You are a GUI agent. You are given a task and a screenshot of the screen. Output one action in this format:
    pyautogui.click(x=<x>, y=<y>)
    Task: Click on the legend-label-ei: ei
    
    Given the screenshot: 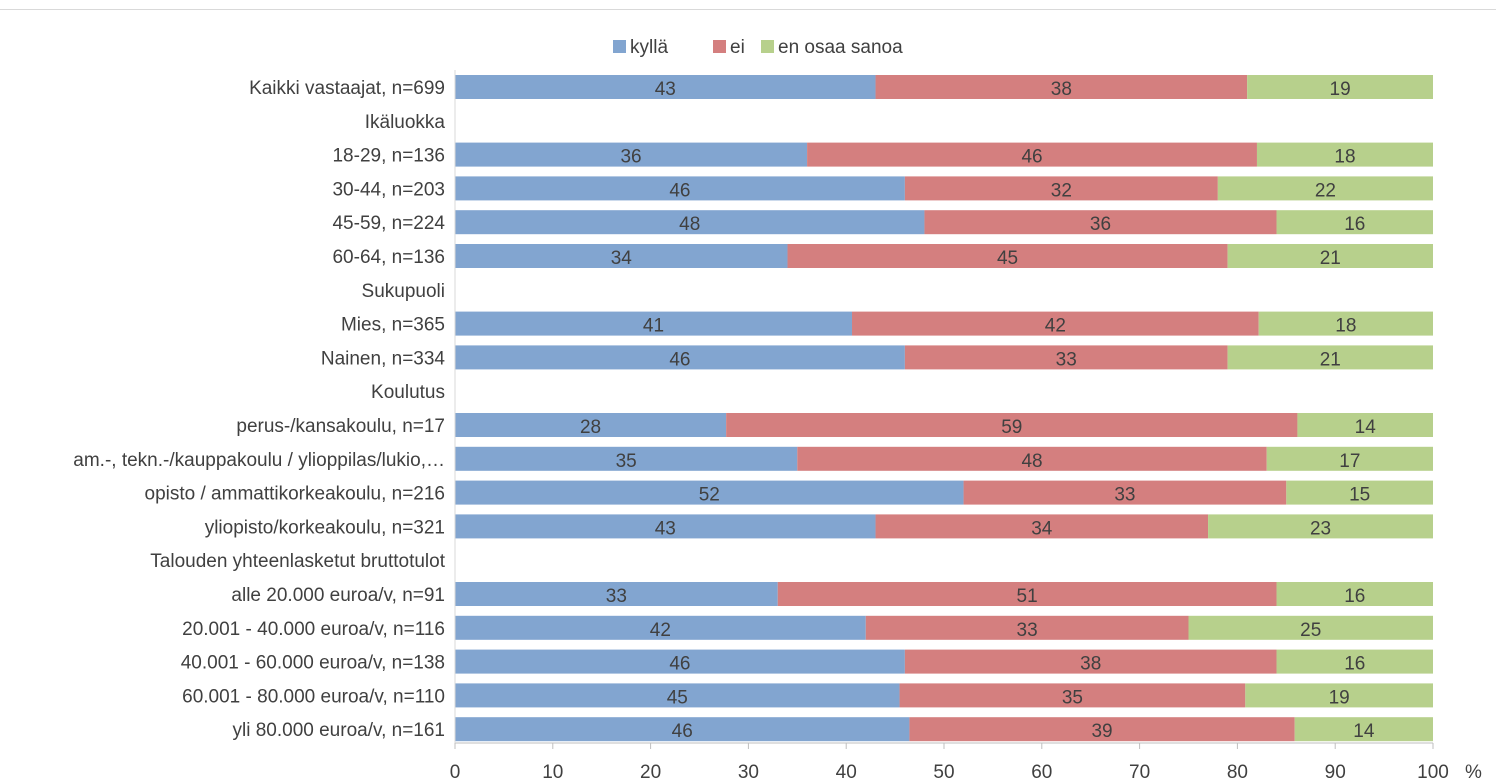 What is the action you would take?
    pyautogui.click(x=737, y=47)
    